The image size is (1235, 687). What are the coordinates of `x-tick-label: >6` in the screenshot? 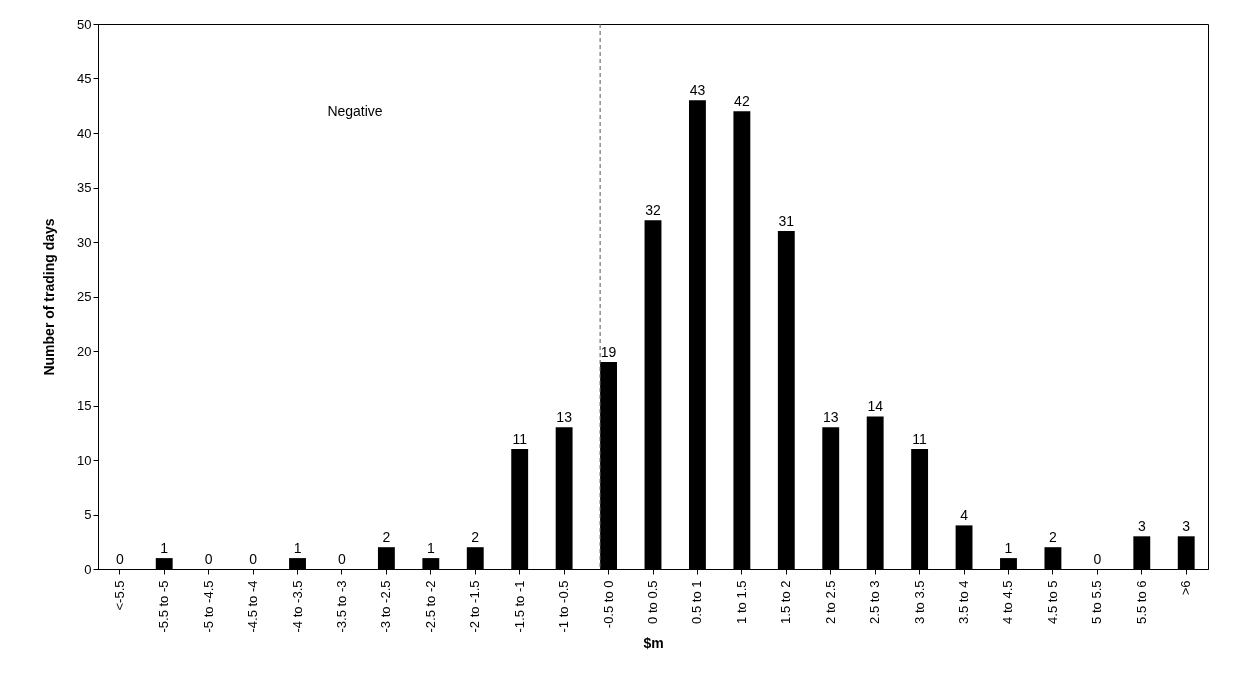 It's located at (1186, 588).